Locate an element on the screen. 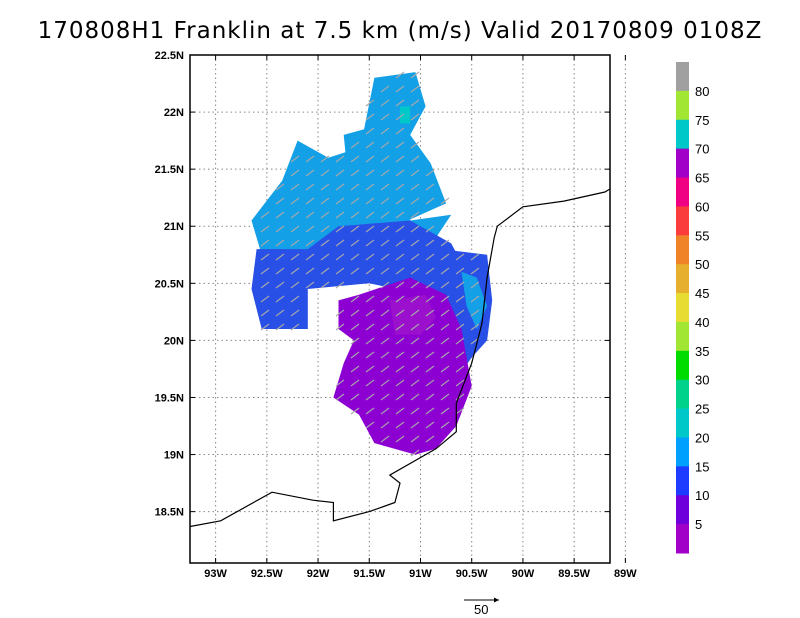 The width and height of the screenshot is (800, 618). wind-region-core is located at coordinates (402, 366).